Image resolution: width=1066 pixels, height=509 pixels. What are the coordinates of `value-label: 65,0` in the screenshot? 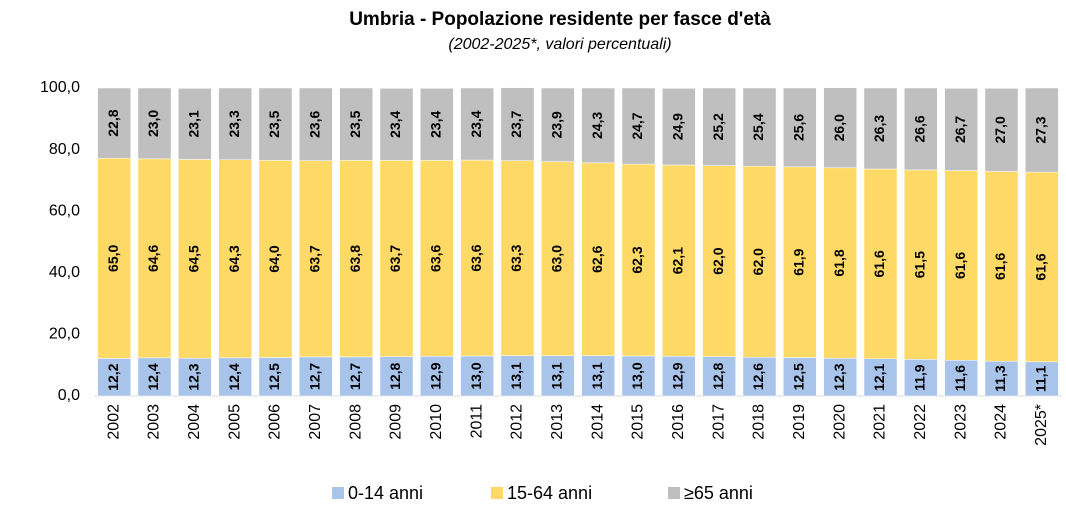 It's located at (113, 257).